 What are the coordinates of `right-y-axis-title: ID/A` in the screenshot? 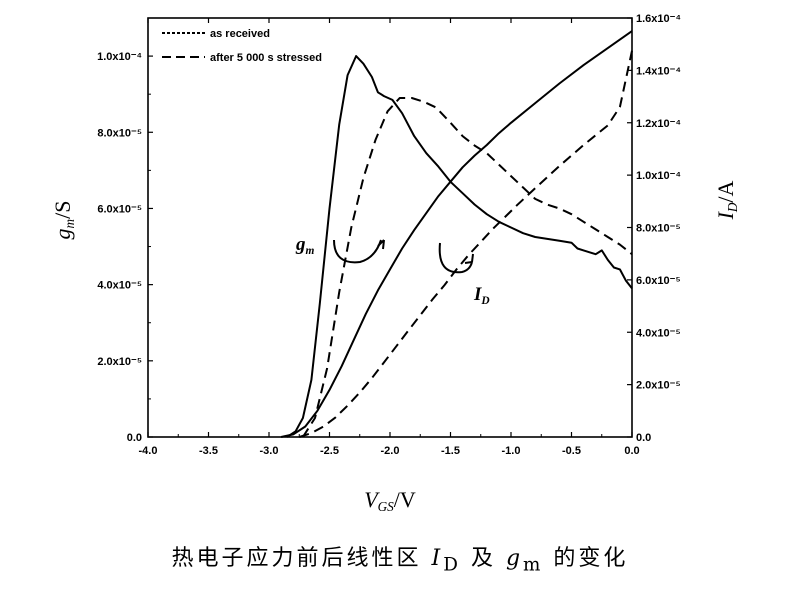 It's located at (726, 200).